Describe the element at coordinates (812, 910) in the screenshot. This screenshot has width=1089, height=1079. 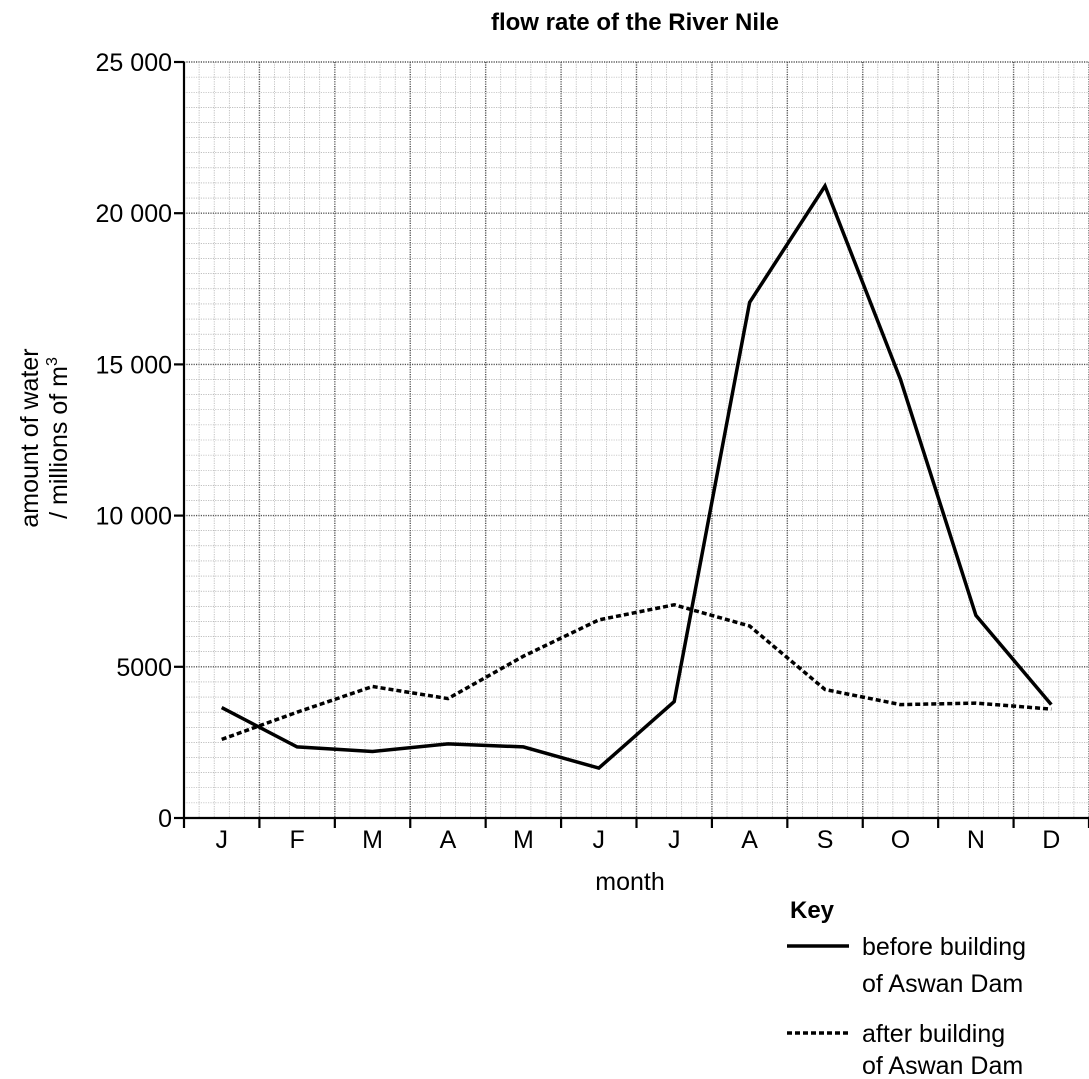
I see `legend-title: Key` at that location.